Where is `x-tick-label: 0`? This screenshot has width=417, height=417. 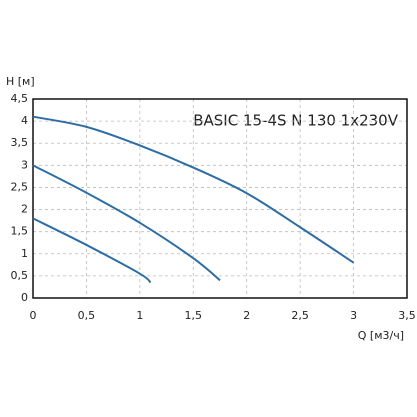
x-tick-label: 0 is located at coordinates (33, 315).